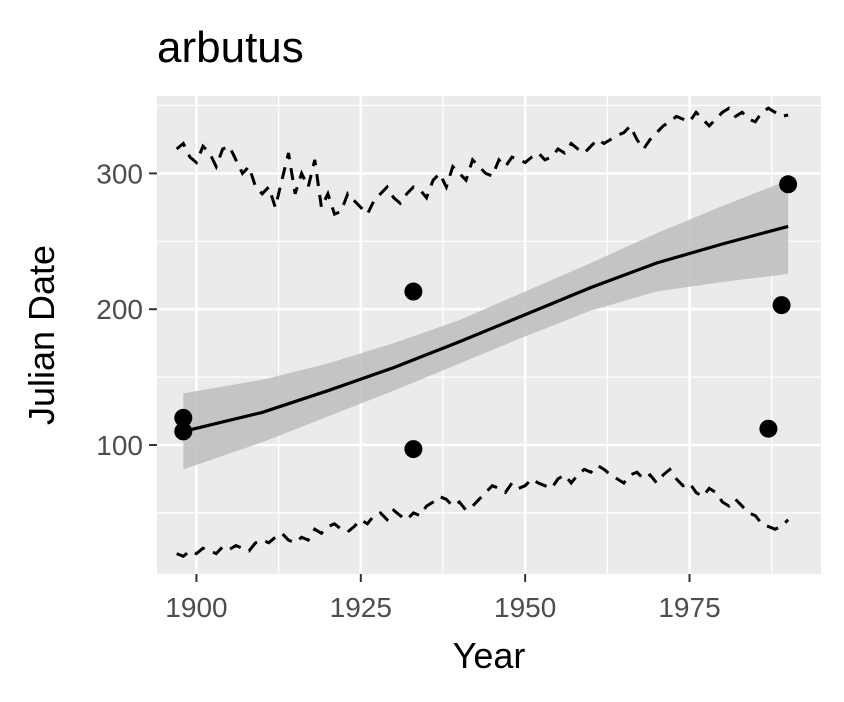  What do you see at coordinates (119, 309) in the screenshot?
I see `y-tick-label: 200` at bounding box center [119, 309].